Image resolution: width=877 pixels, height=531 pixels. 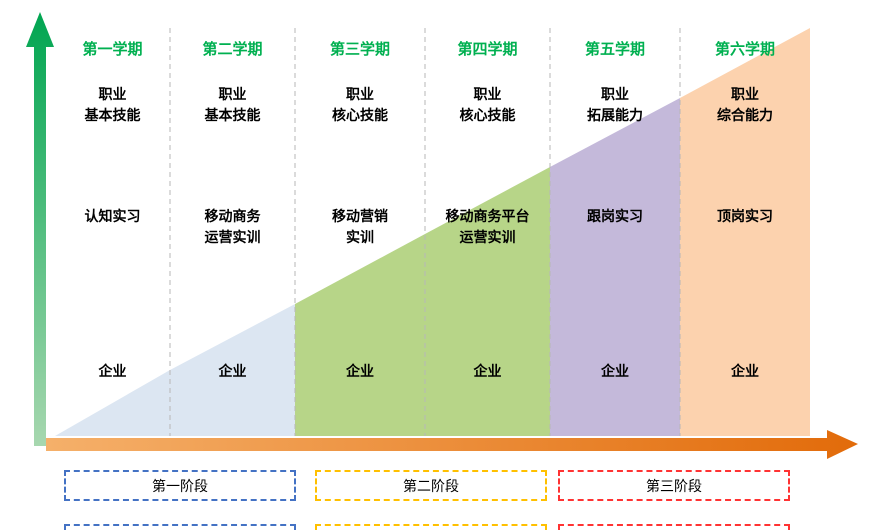 I want to click on semester-column-6: 第六学期 职业 综合能力 顶岗实习 企业, so click(x=745, y=230).